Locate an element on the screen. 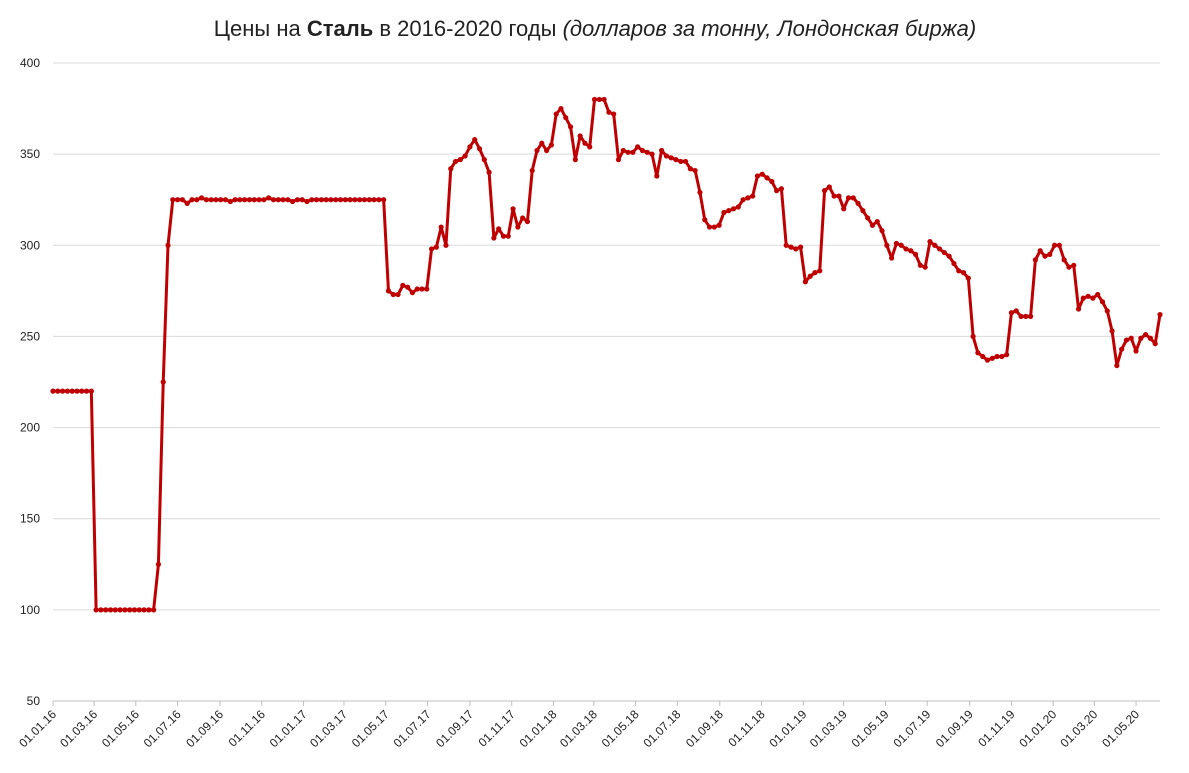  x-tick-label: 01.05.18 is located at coordinates (620, 728).